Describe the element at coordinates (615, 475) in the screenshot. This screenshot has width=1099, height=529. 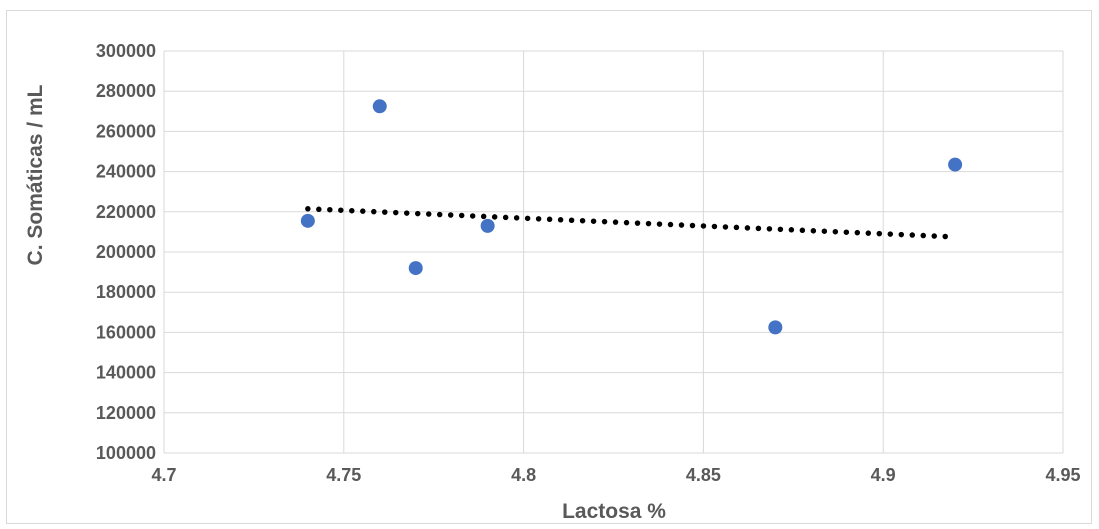
I see `x-axis-tick-labels: 4.7 4.75 4.8 4.85 4.9 4.95` at that location.